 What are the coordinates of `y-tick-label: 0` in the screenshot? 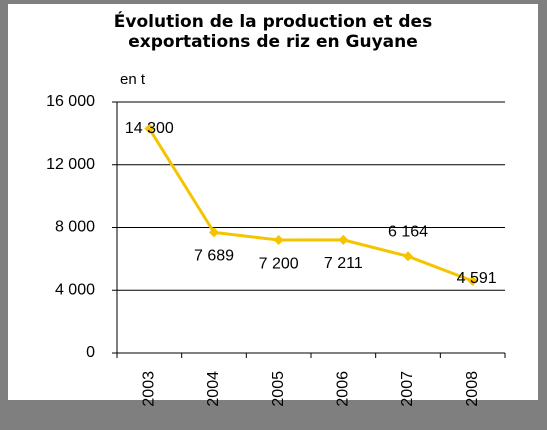 It's located at (90, 352).